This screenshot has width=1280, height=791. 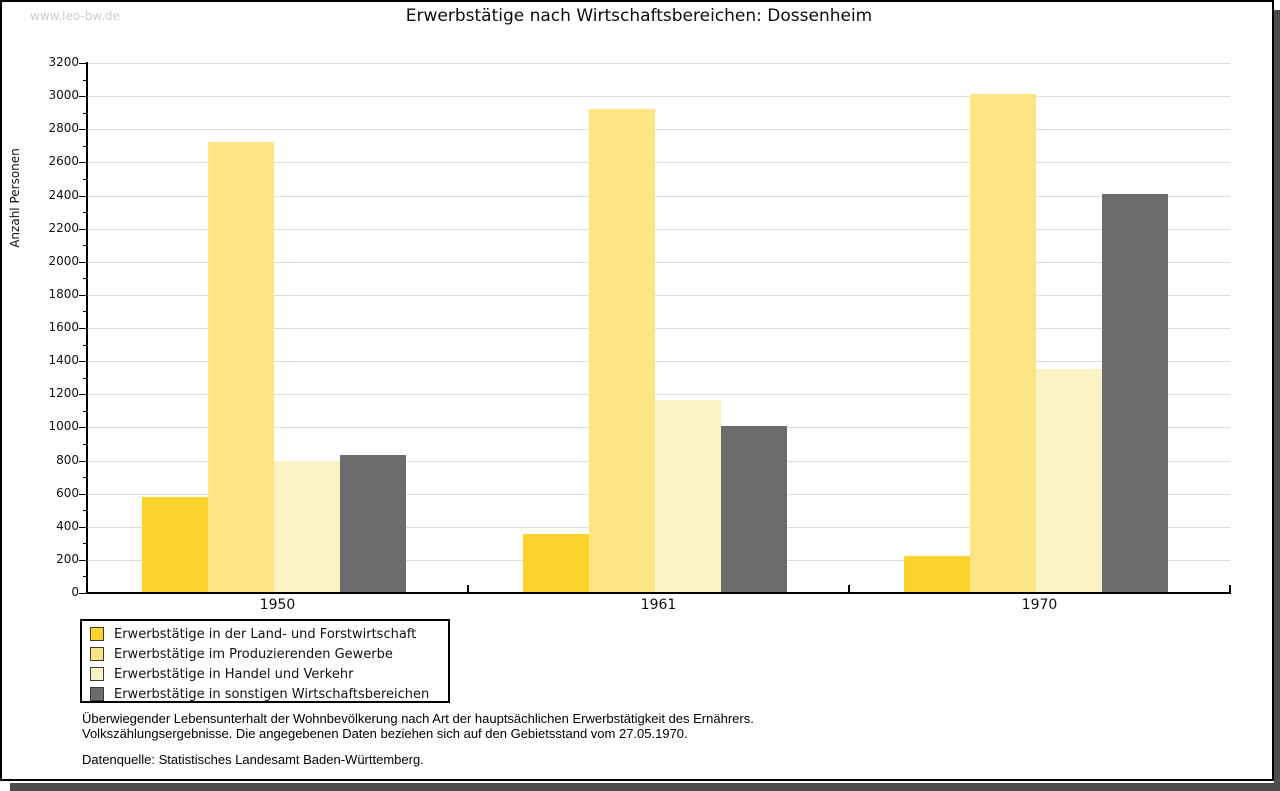 I want to click on y-axis-tick-label: 1400, so click(x=63, y=360).